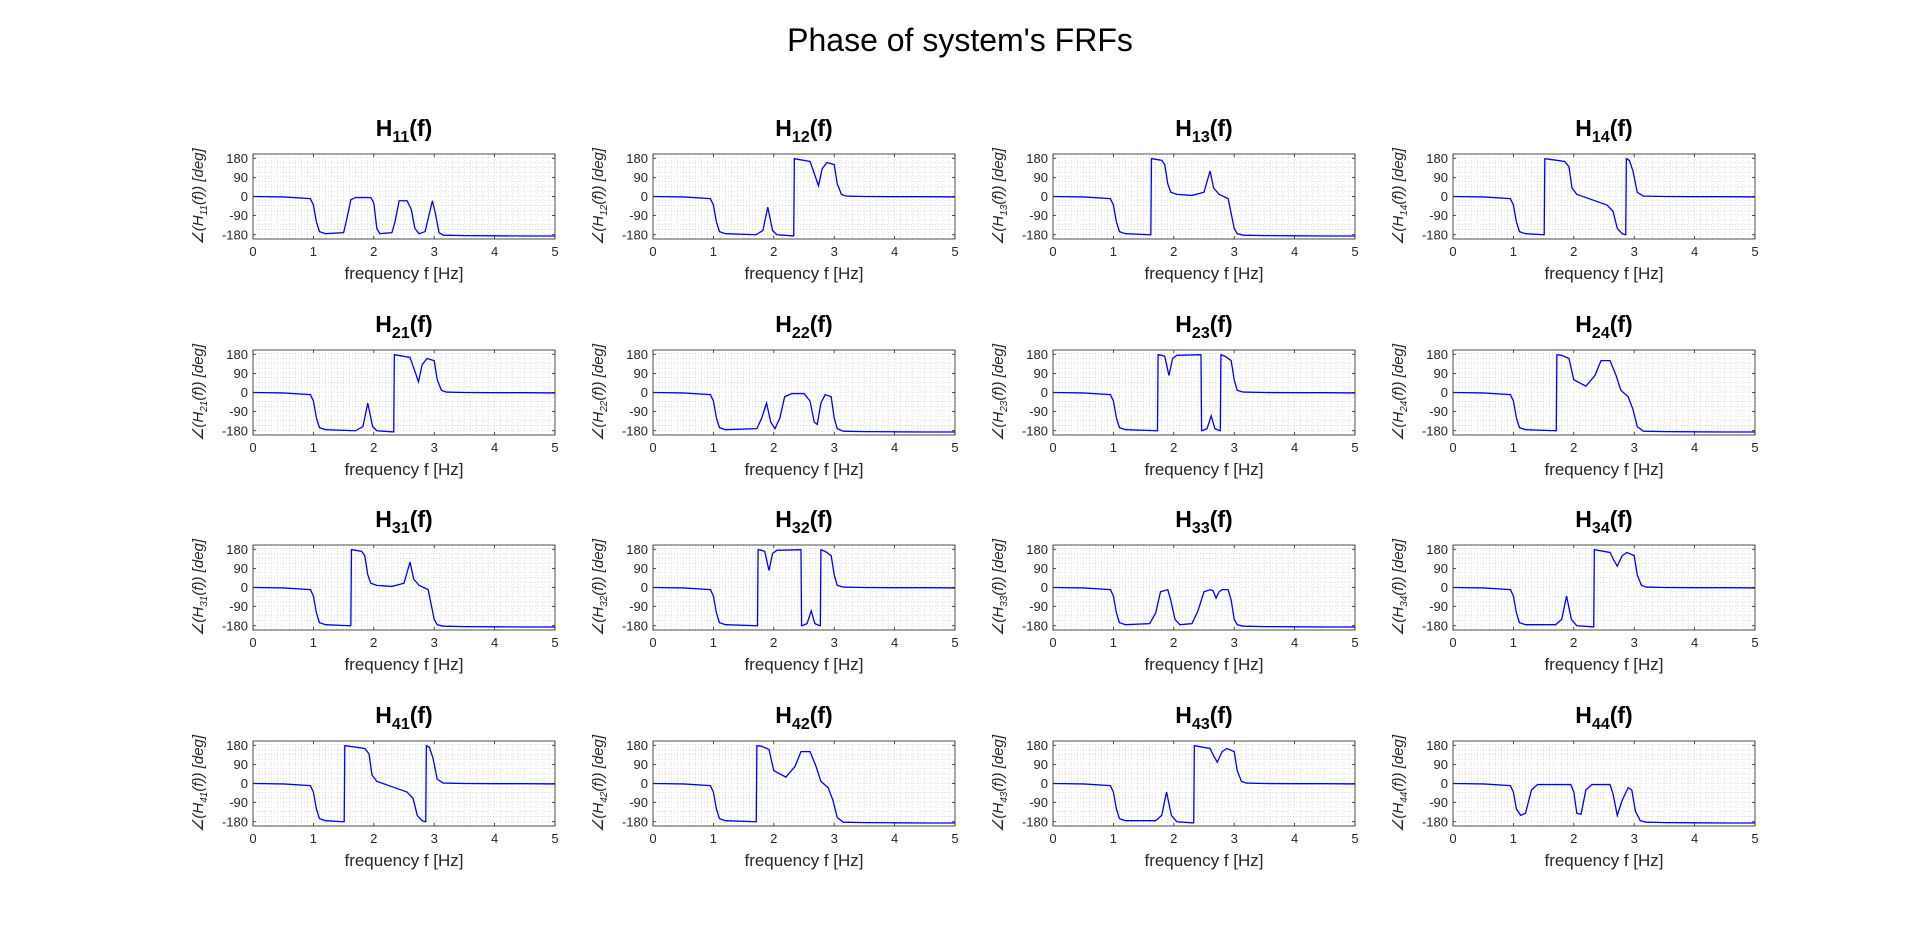  Describe the element at coordinates (403, 326) in the screenshot. I see `subplot-title: H21(f)` at that location.